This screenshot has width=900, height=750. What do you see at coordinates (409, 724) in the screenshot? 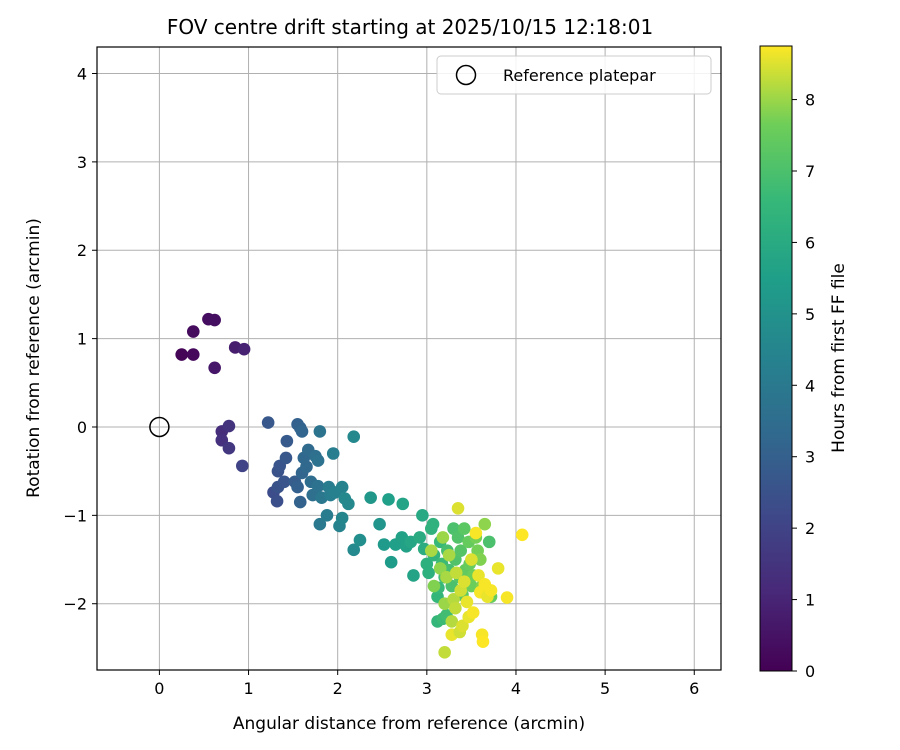
I see `x-axis-label: Angular distance from reference (arcmin)` at bounding box center [409, 724].